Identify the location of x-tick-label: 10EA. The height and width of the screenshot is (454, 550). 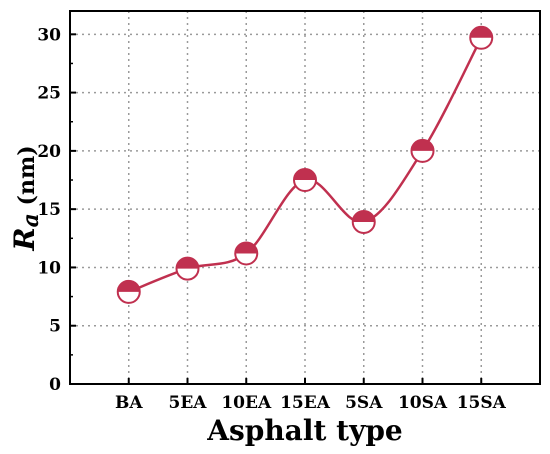
(246, 403).